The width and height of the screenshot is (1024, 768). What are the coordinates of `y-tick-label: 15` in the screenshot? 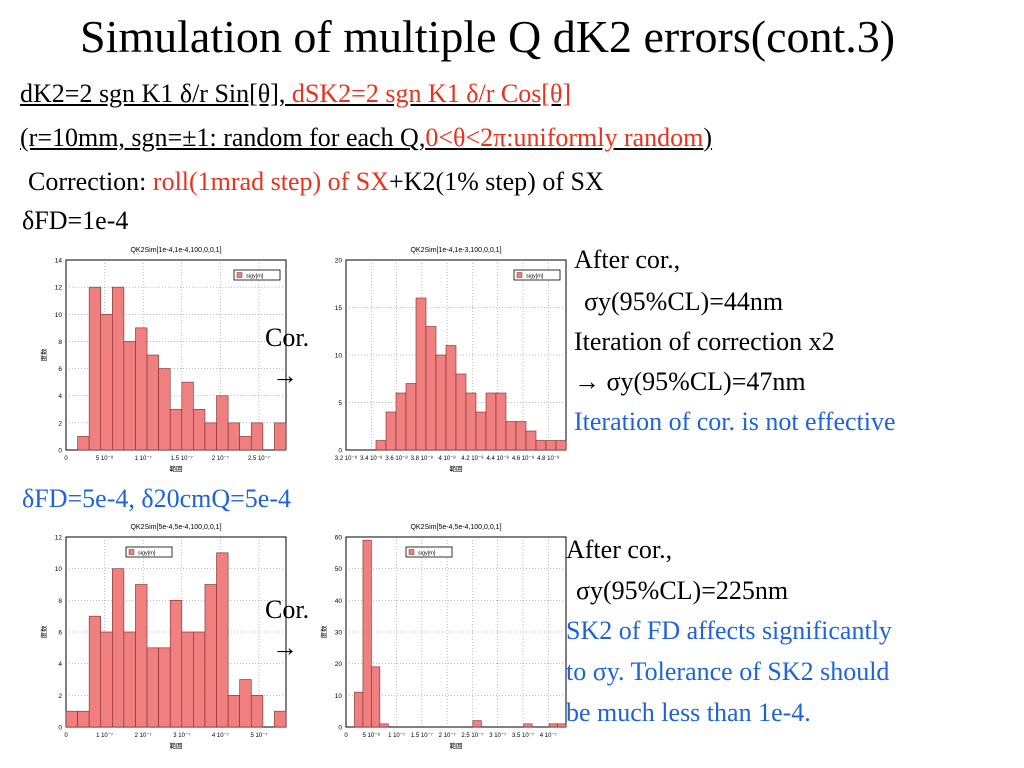 It's located at (339, 308).